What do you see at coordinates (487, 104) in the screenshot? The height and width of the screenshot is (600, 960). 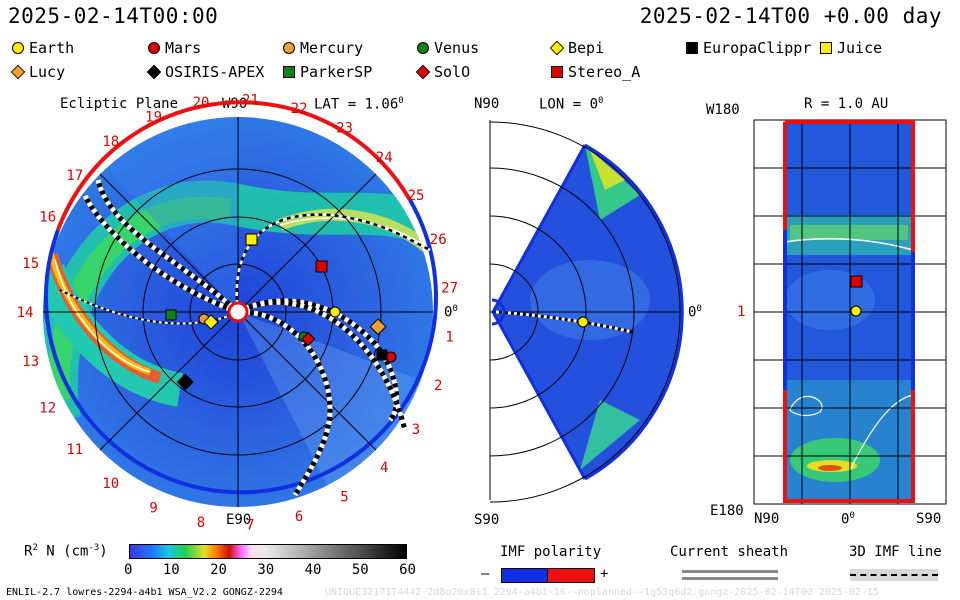 I see `meridional-n90-label: N90` at bounding box center [487, 104].